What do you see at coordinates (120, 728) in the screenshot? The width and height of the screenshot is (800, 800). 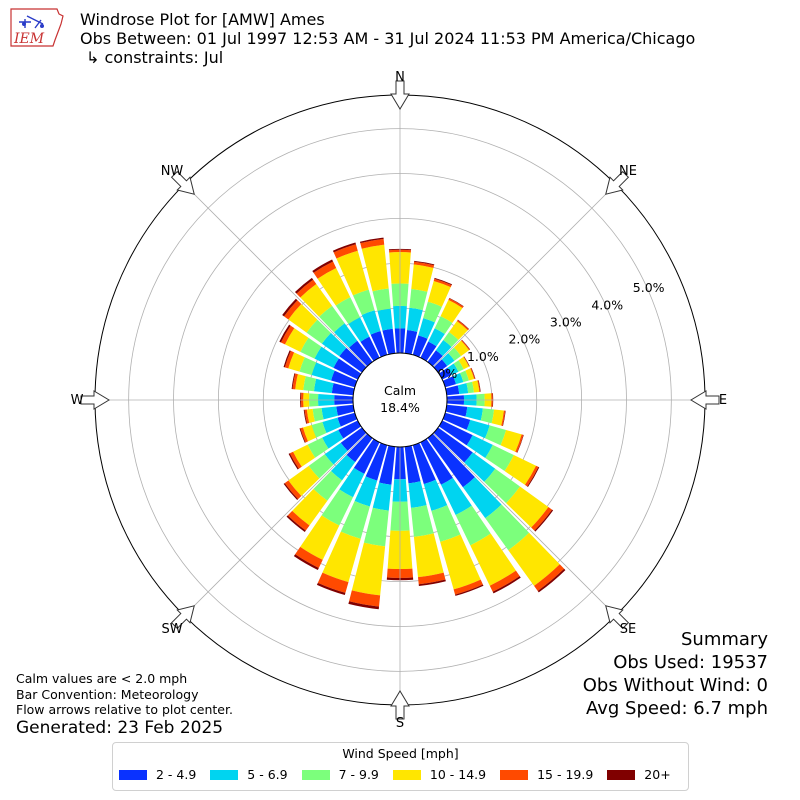 I see `generated-date: Generated: 23 Feb 2025` at bounding box center [120, 728].